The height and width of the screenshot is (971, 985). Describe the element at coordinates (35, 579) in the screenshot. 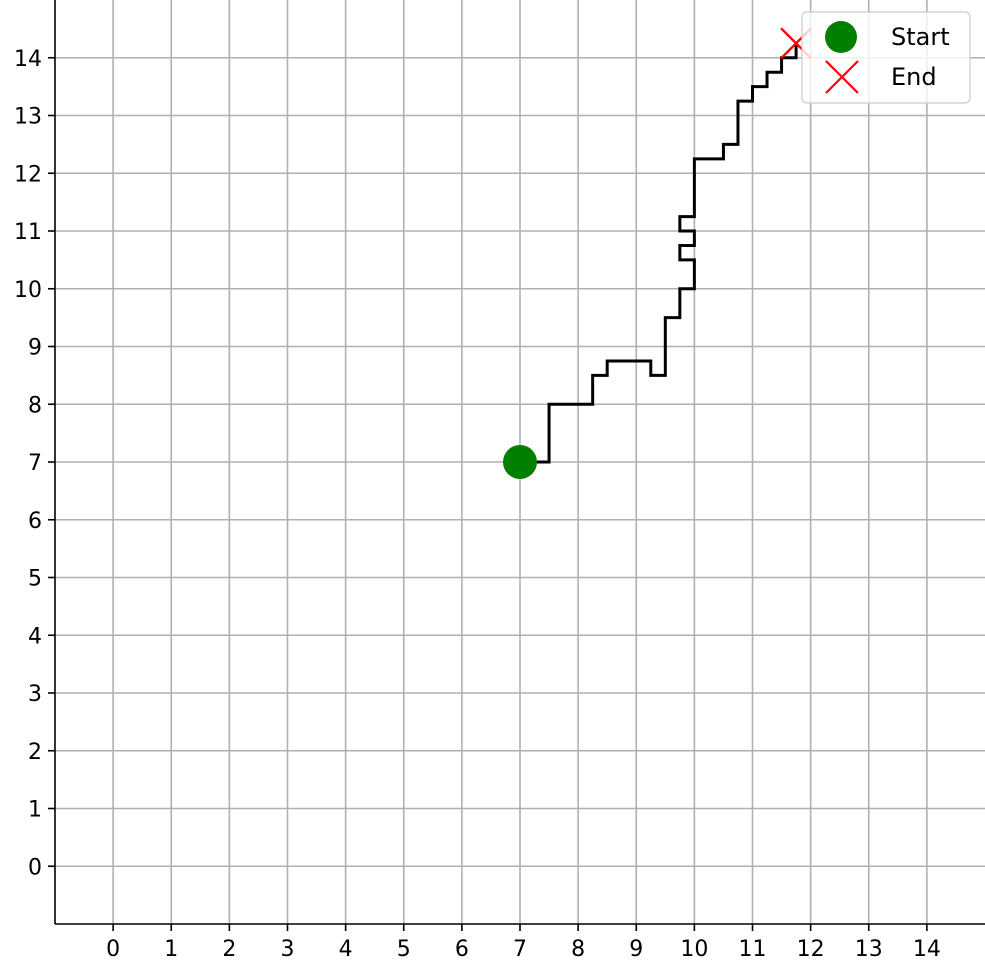

I see `y-tick-label-5: 5` at that location.